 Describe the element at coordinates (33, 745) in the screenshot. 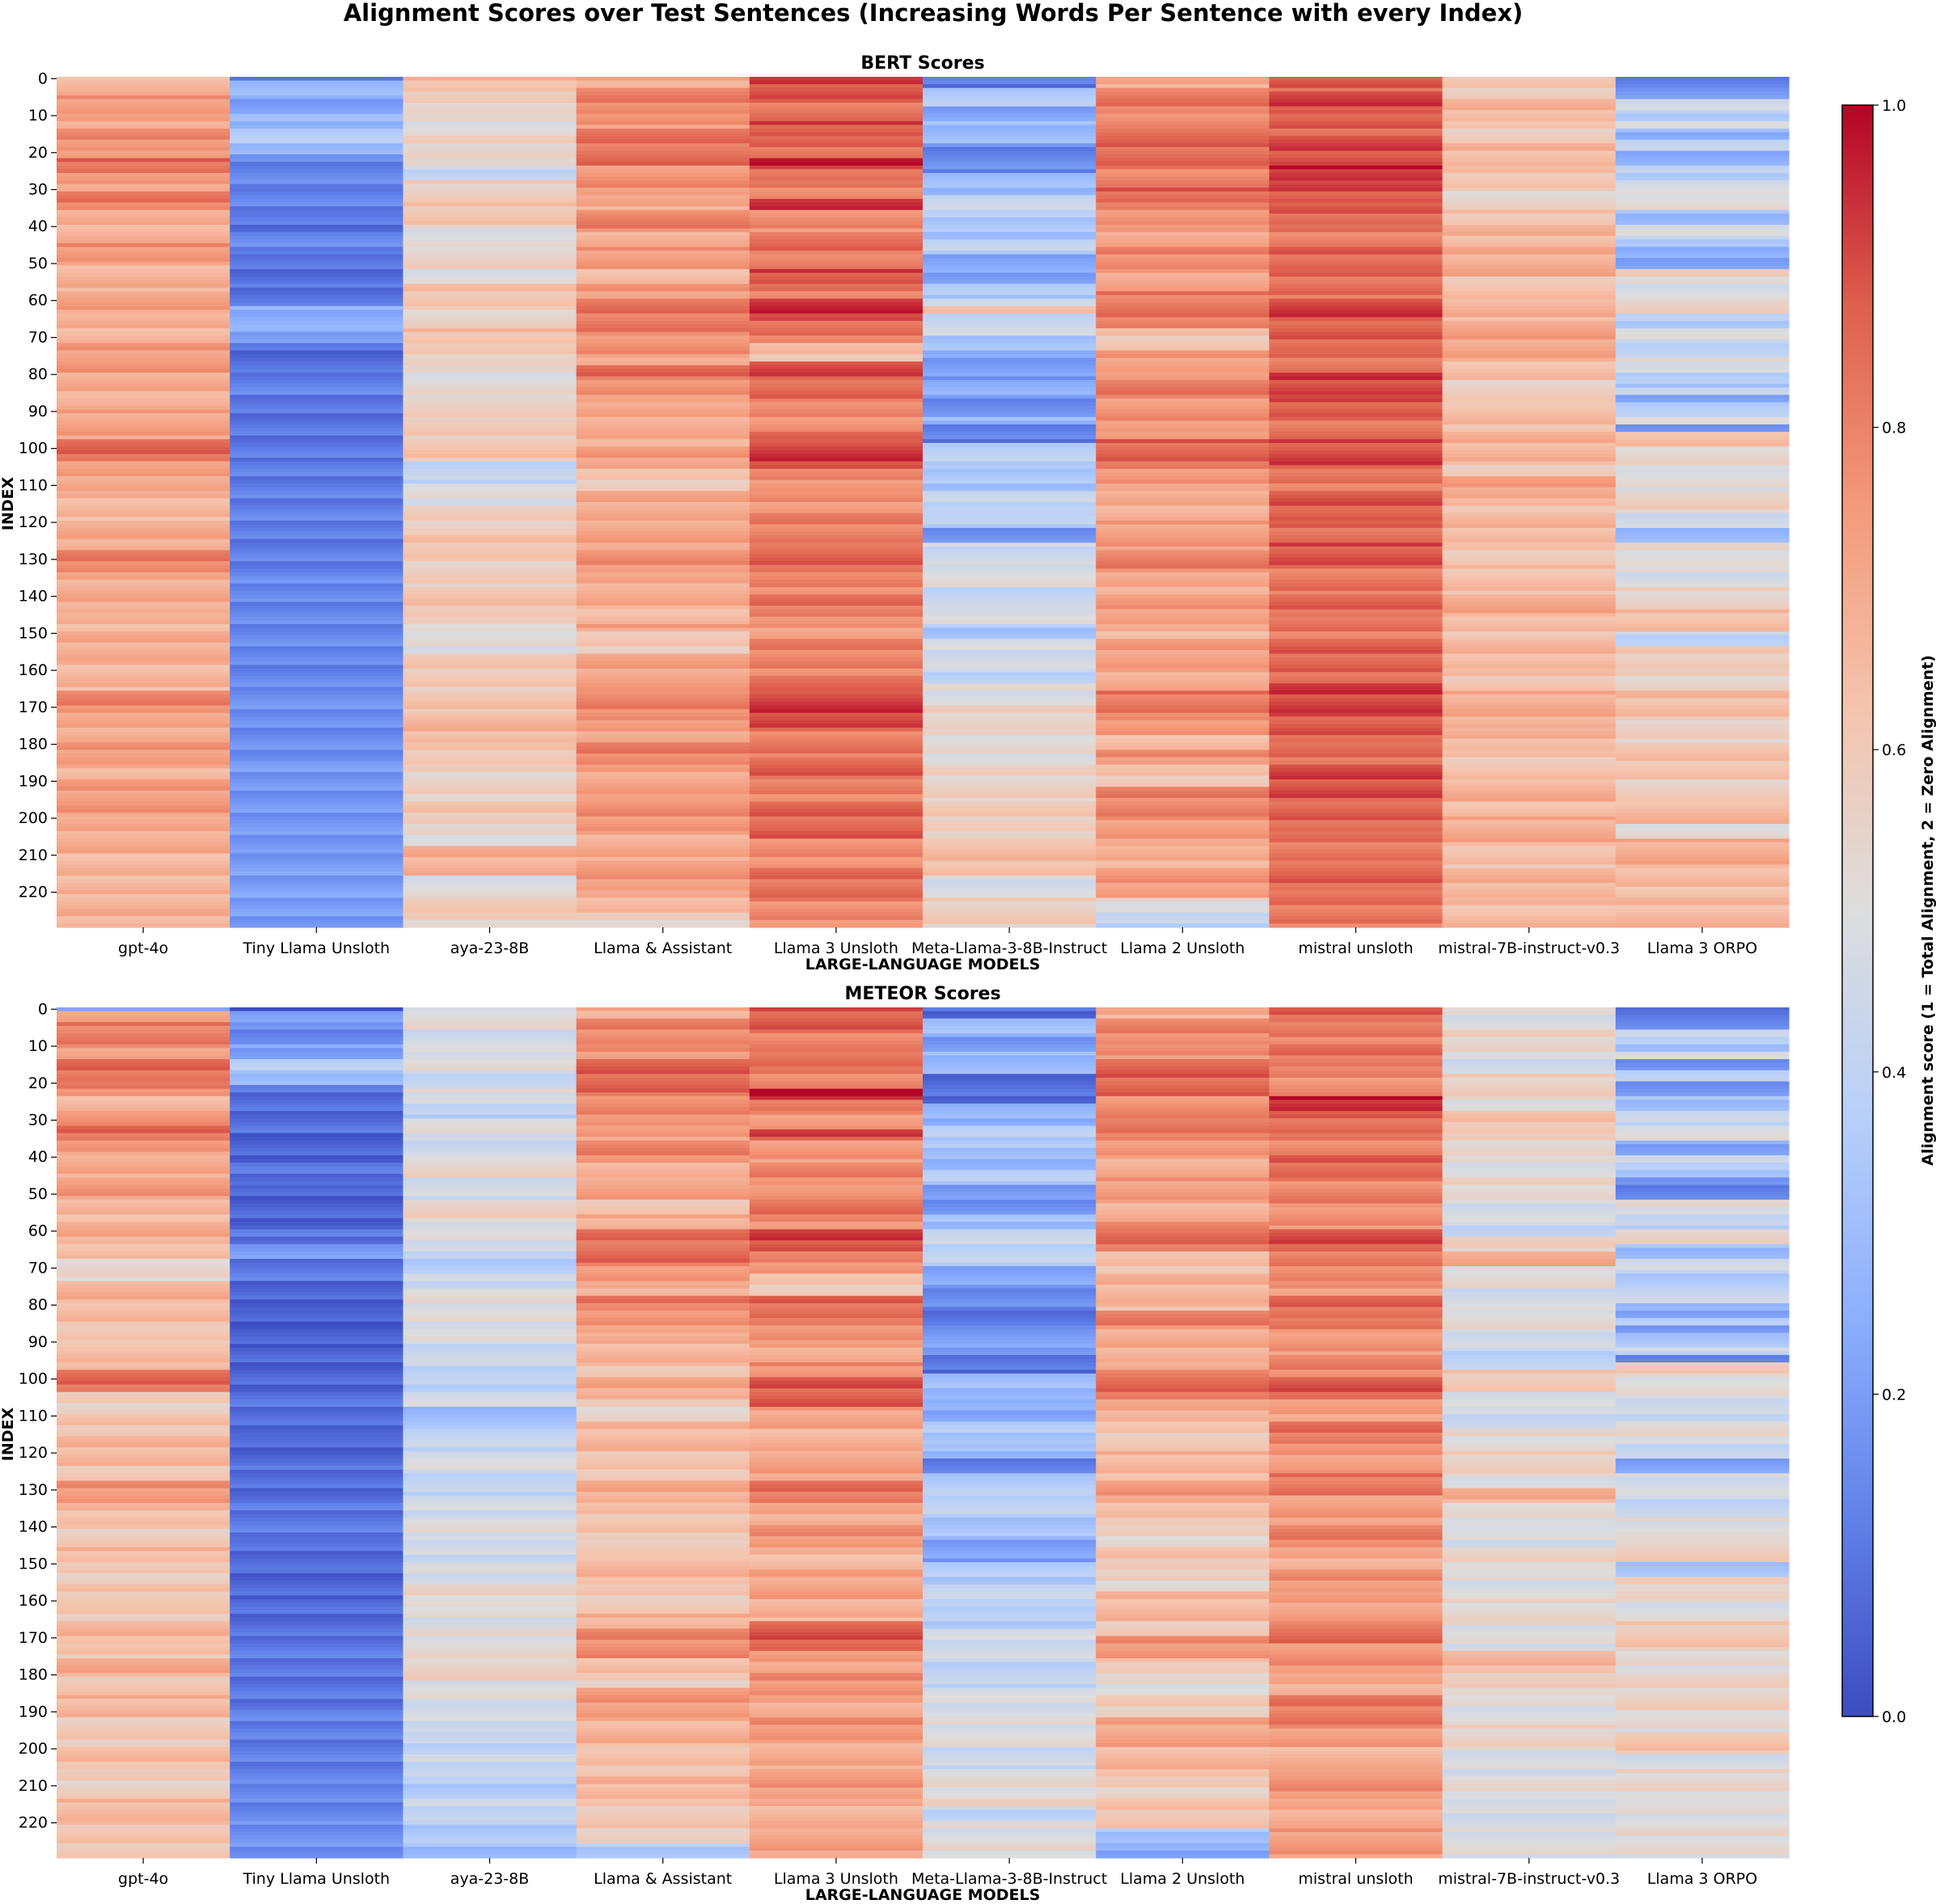

I see `y-tick-label: 180` at that location.